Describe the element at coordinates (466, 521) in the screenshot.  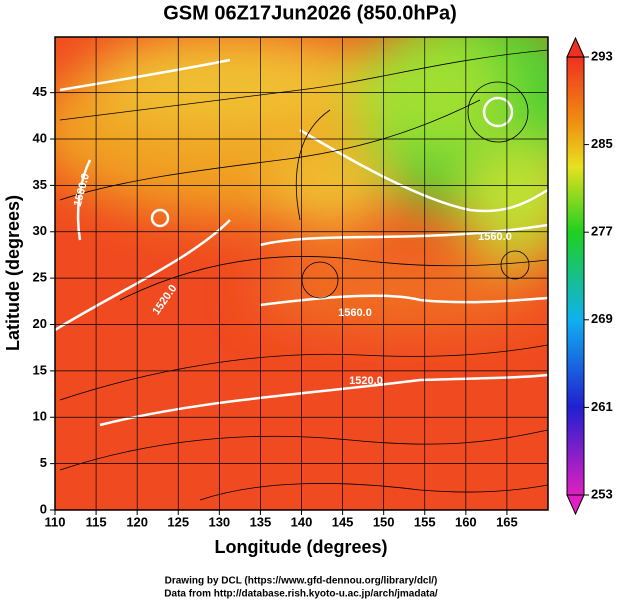
I see `x-tick-label: 160` at that location.